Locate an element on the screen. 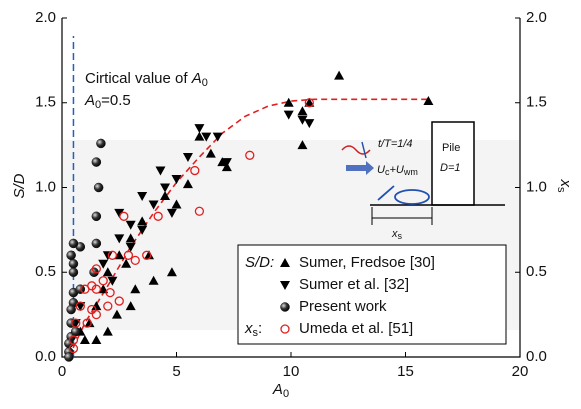  x-tick-label: 15 is located at coordinates (405, 371).